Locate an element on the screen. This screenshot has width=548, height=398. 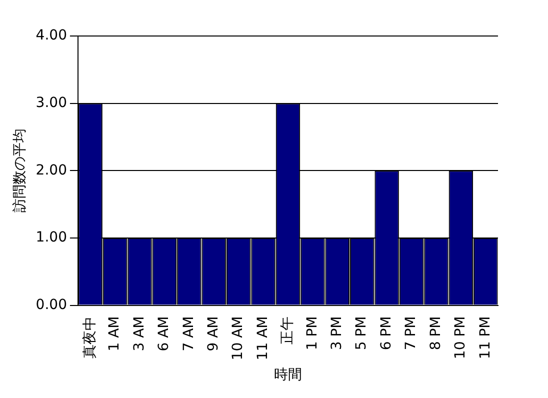
x-axis-title: 時間 is located at coordinates (288, 375).